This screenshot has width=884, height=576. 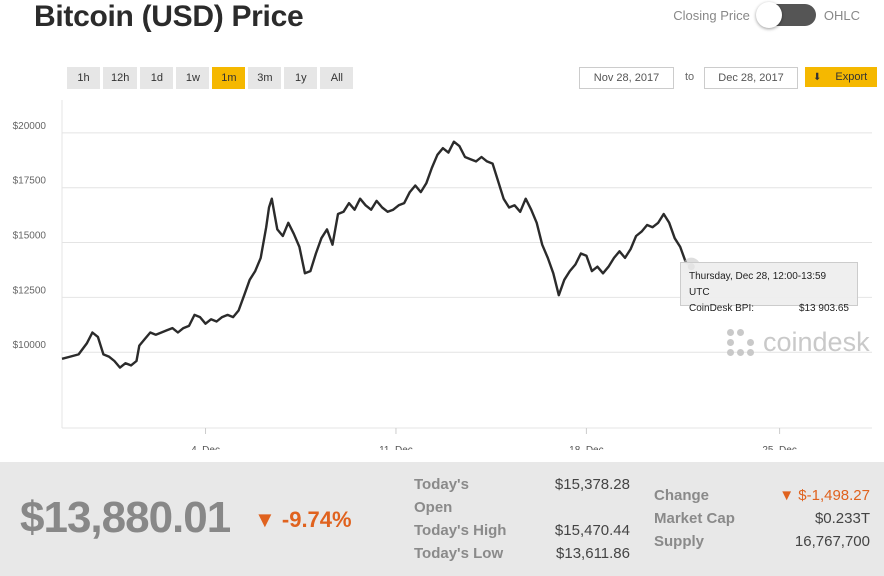 What do you see at coordinates (265, 78) in the screenshot?
I see `range-button-3m: 3m` at bounding box center [265, 78].